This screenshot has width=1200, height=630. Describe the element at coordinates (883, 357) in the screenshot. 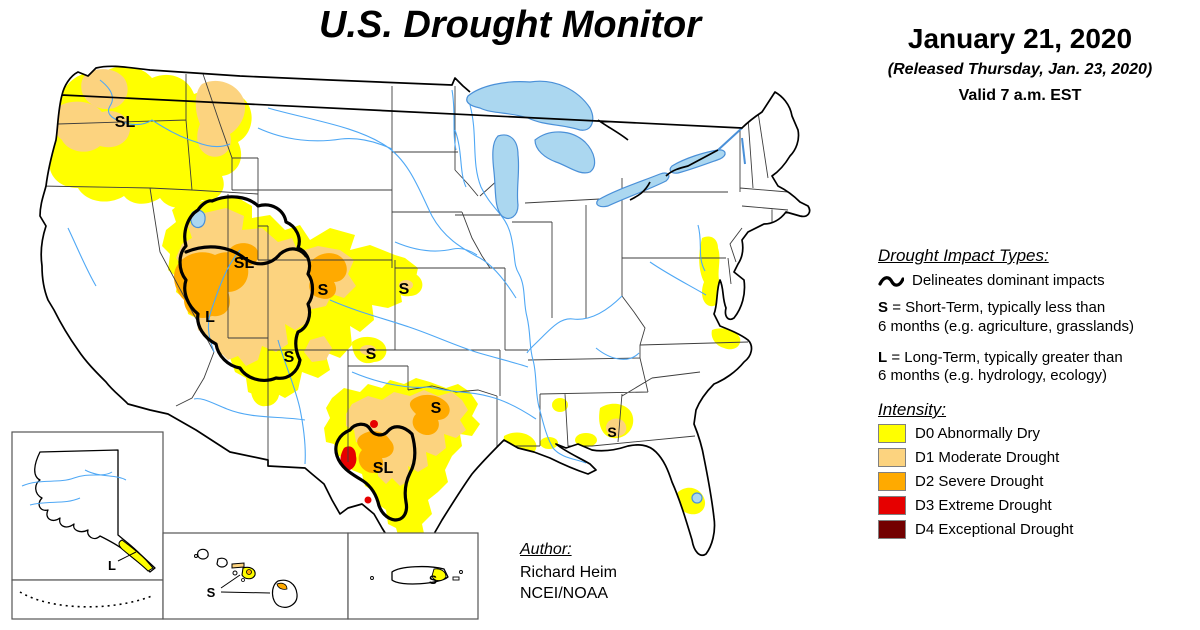

I see `long-term-key: L` at that location.